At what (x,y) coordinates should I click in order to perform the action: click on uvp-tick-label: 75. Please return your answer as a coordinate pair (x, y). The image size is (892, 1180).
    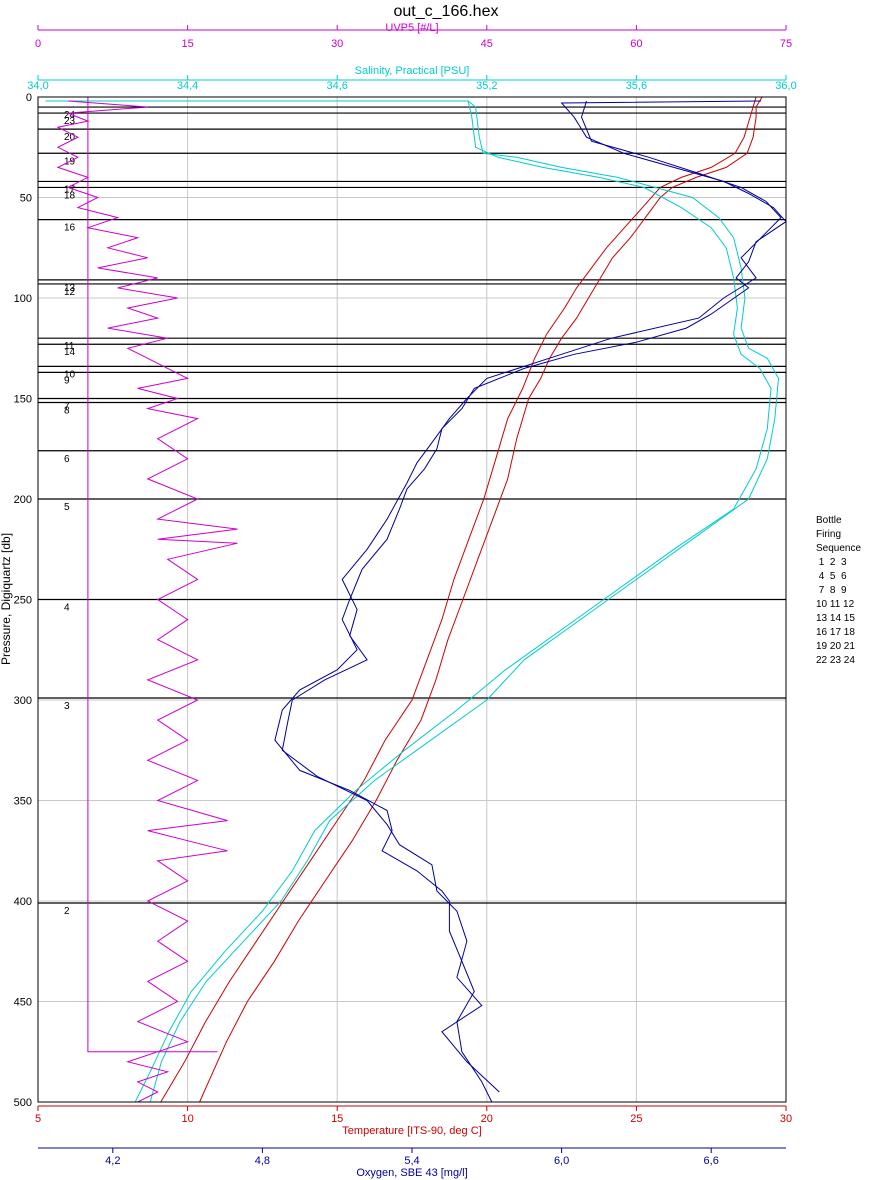
    Looking at the image, I should click on (786, 44).